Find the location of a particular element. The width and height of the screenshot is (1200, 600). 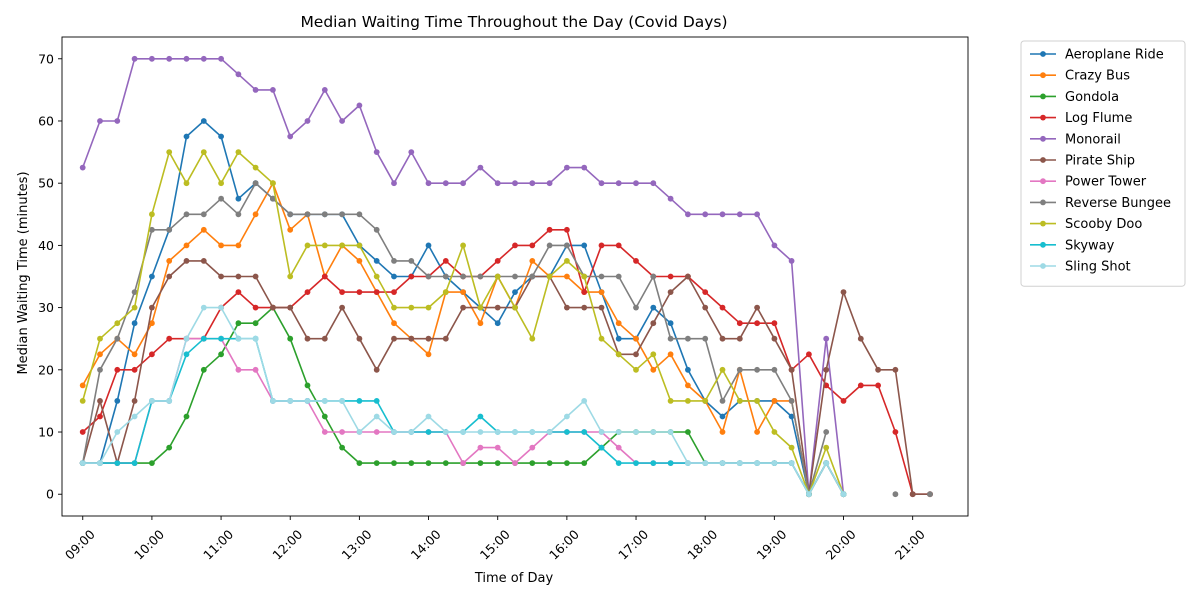

y-tick-label: 20 is located at coordinates (46, 369).